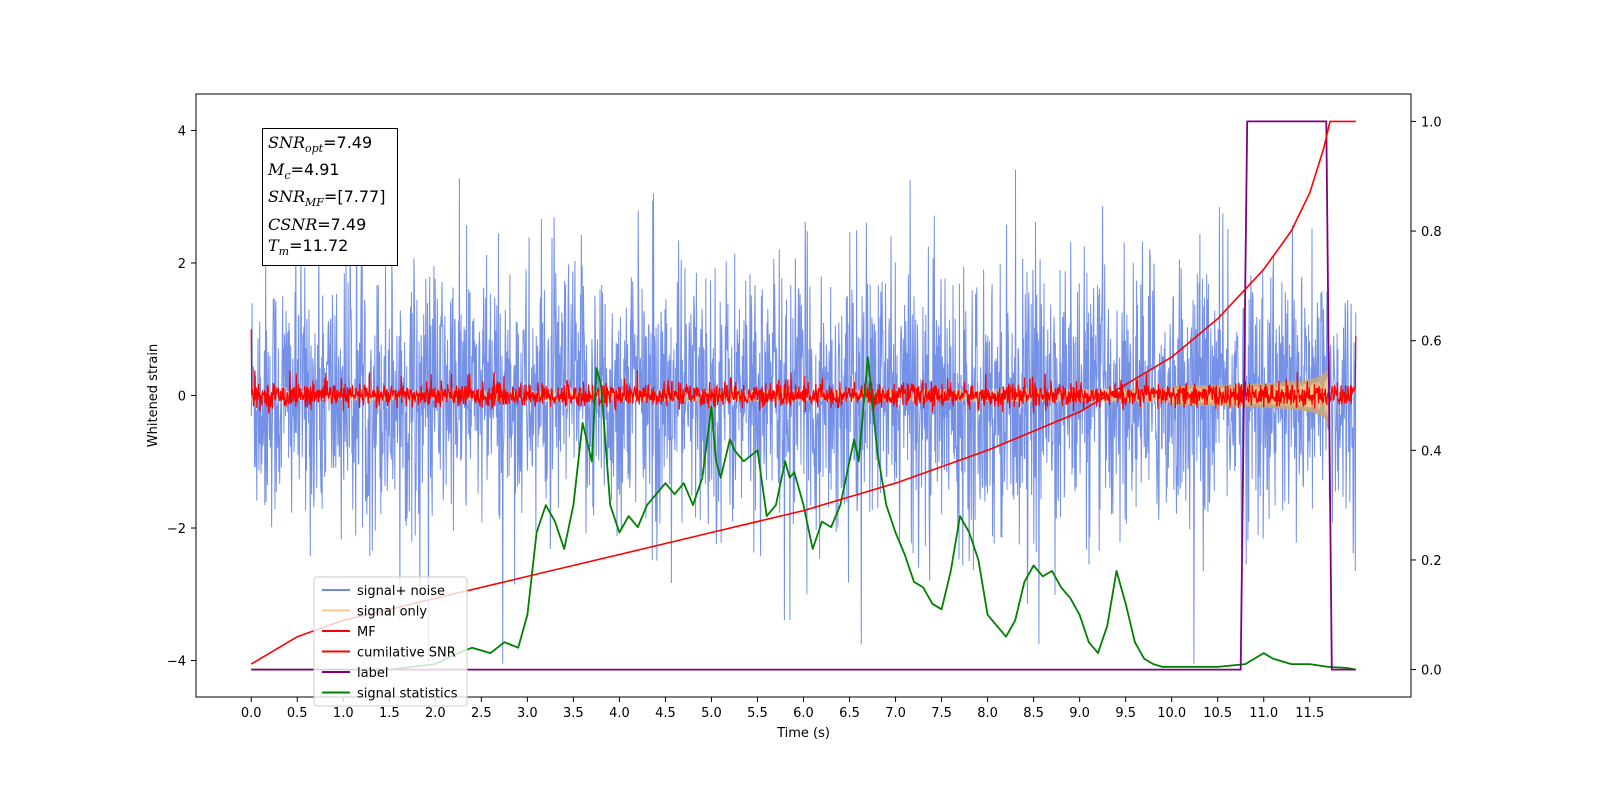  What do you see at coordinates (1171, 713) in the screenshot?
I see `x-tick-label: 10.0` at bounding box center [1171, 713].